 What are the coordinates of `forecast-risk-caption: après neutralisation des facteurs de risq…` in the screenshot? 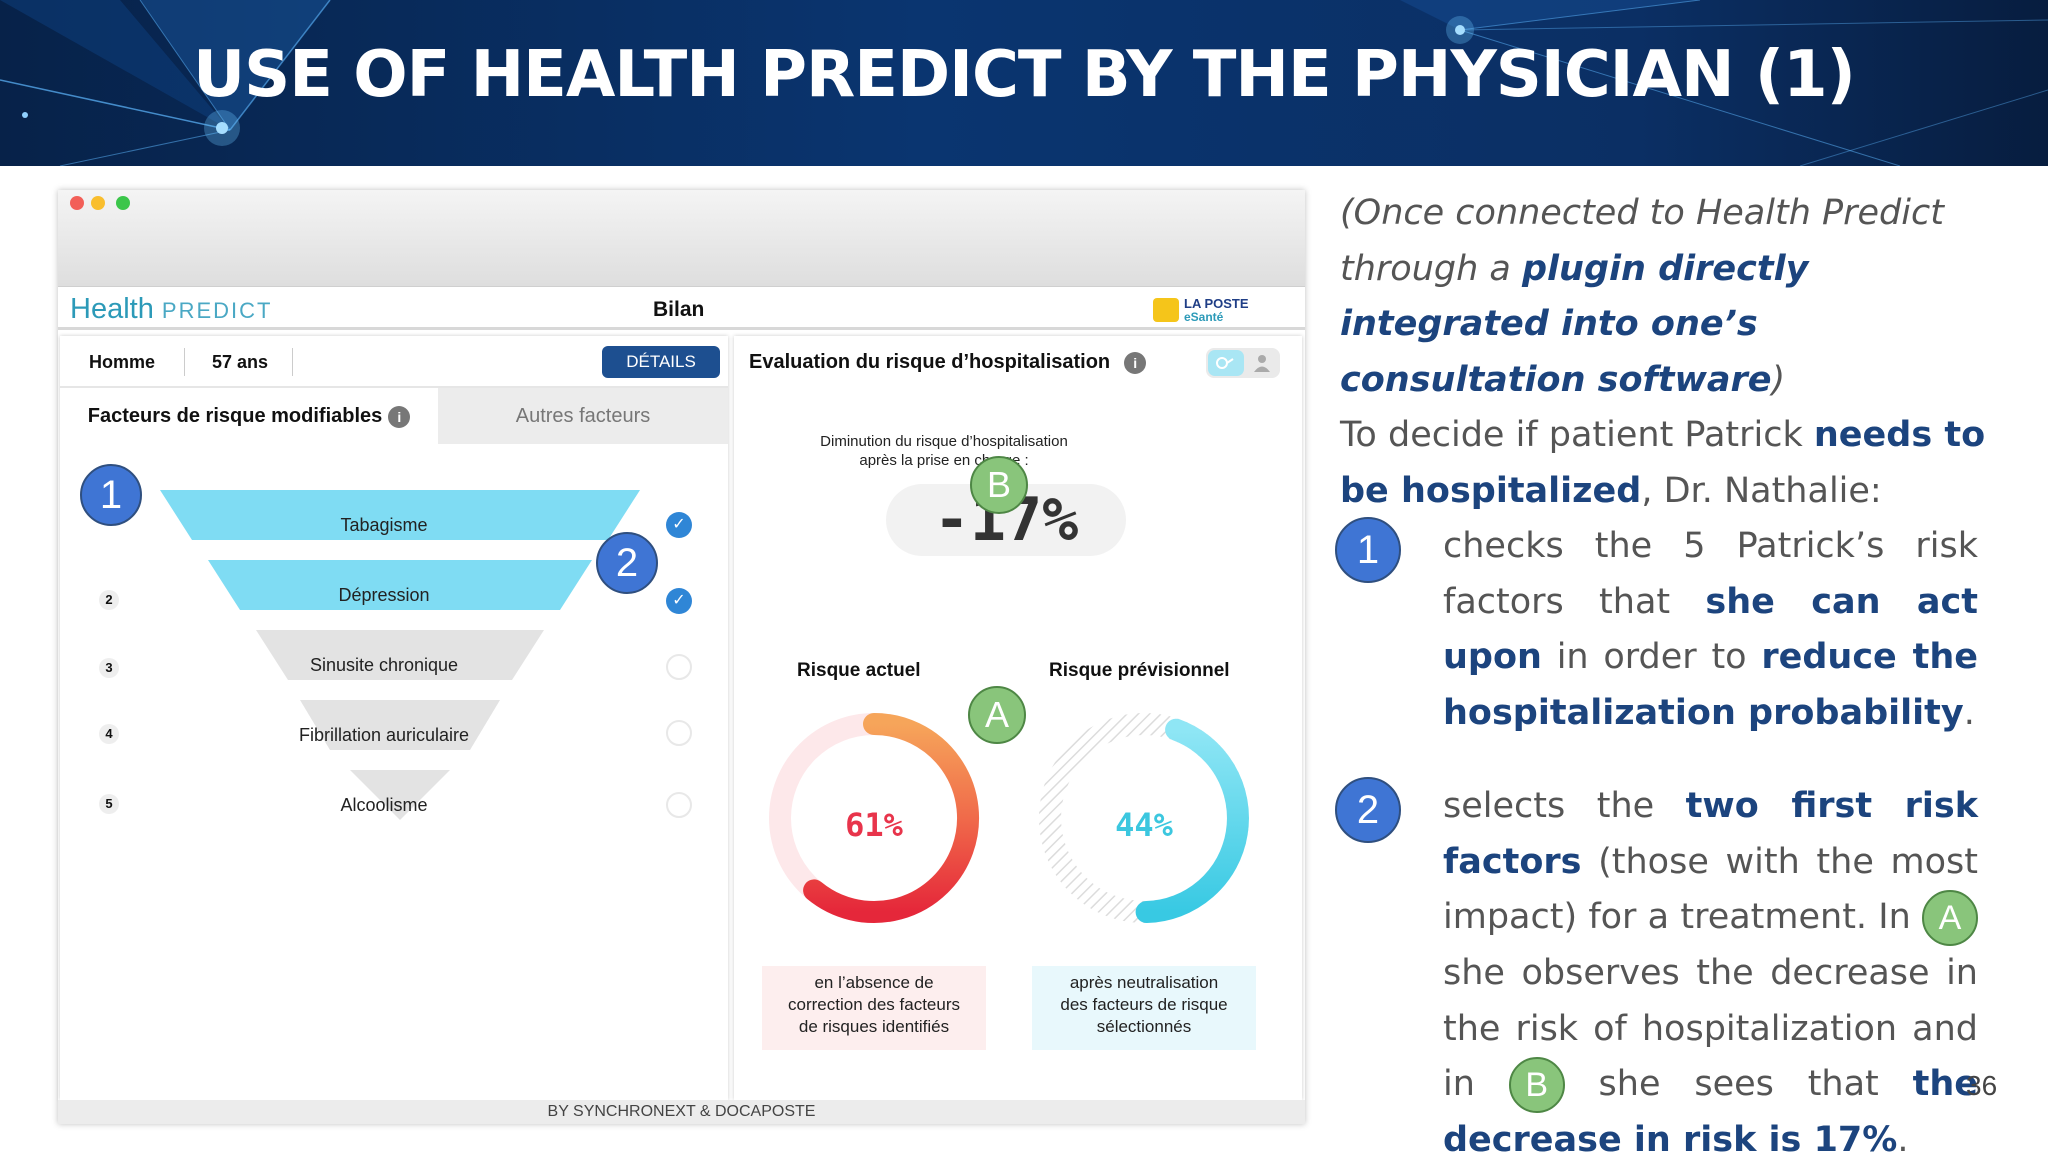 It's located at (1144, 1008).